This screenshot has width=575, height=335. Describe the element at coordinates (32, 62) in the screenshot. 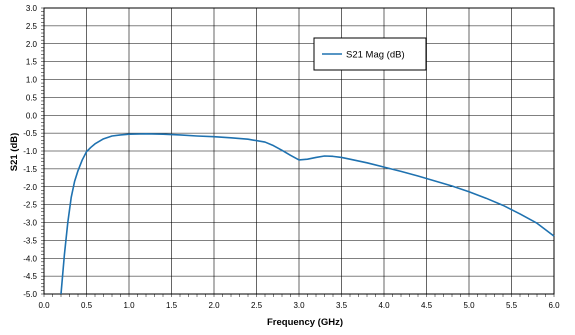

I see `y-tick-label: 1.5` at that location.